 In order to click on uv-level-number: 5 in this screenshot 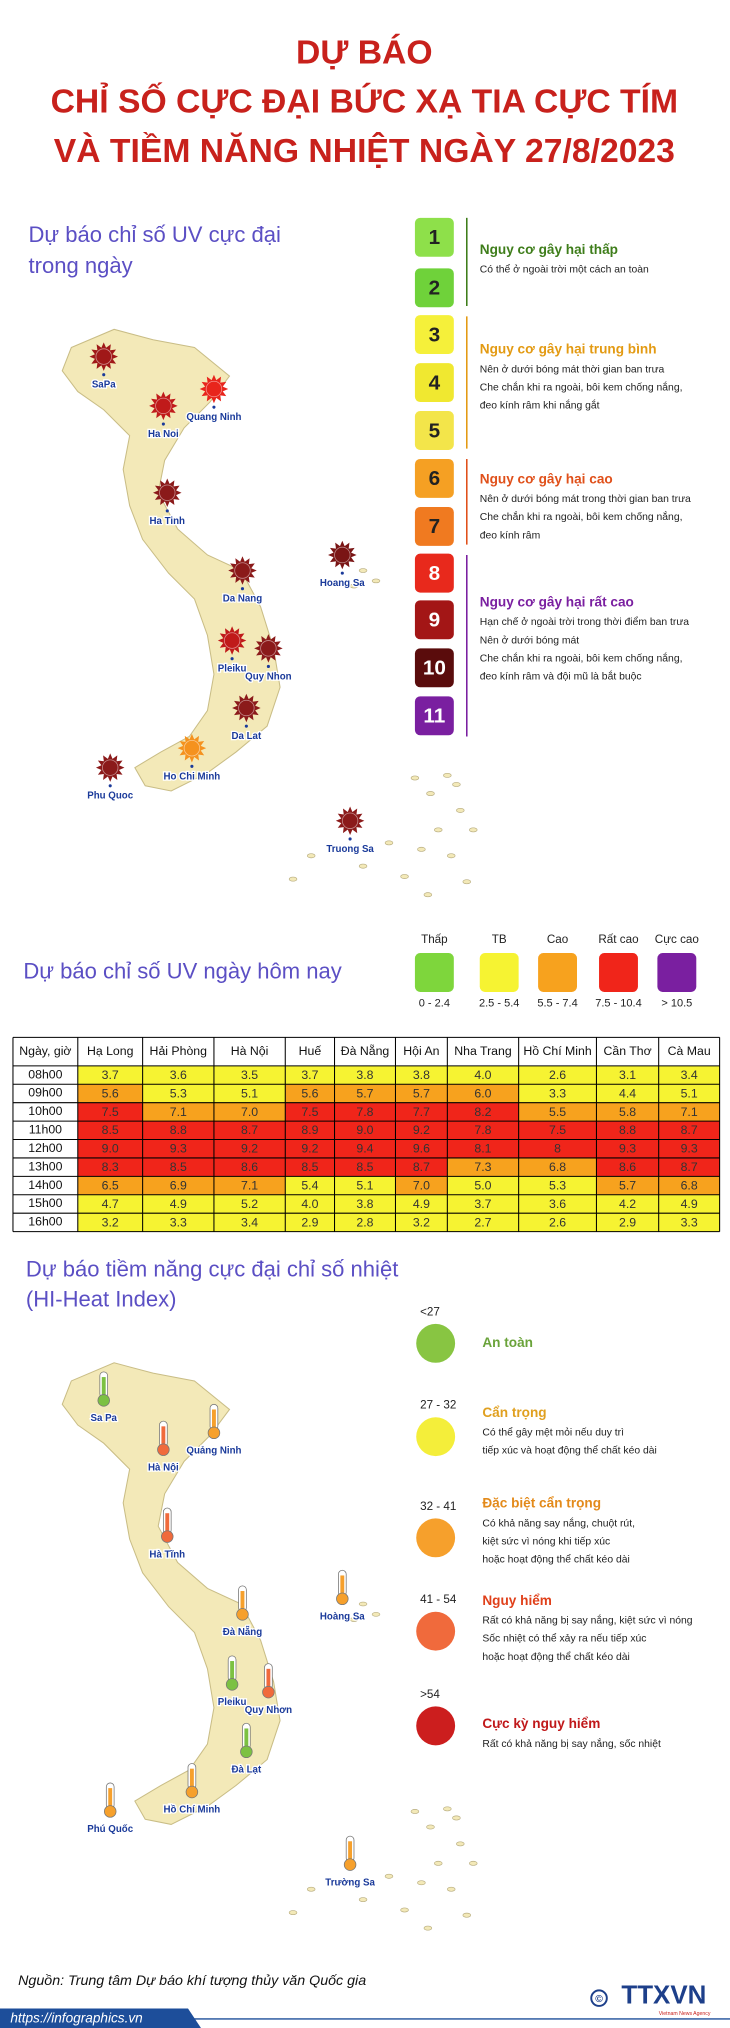, I will do `click(435, 430)`.